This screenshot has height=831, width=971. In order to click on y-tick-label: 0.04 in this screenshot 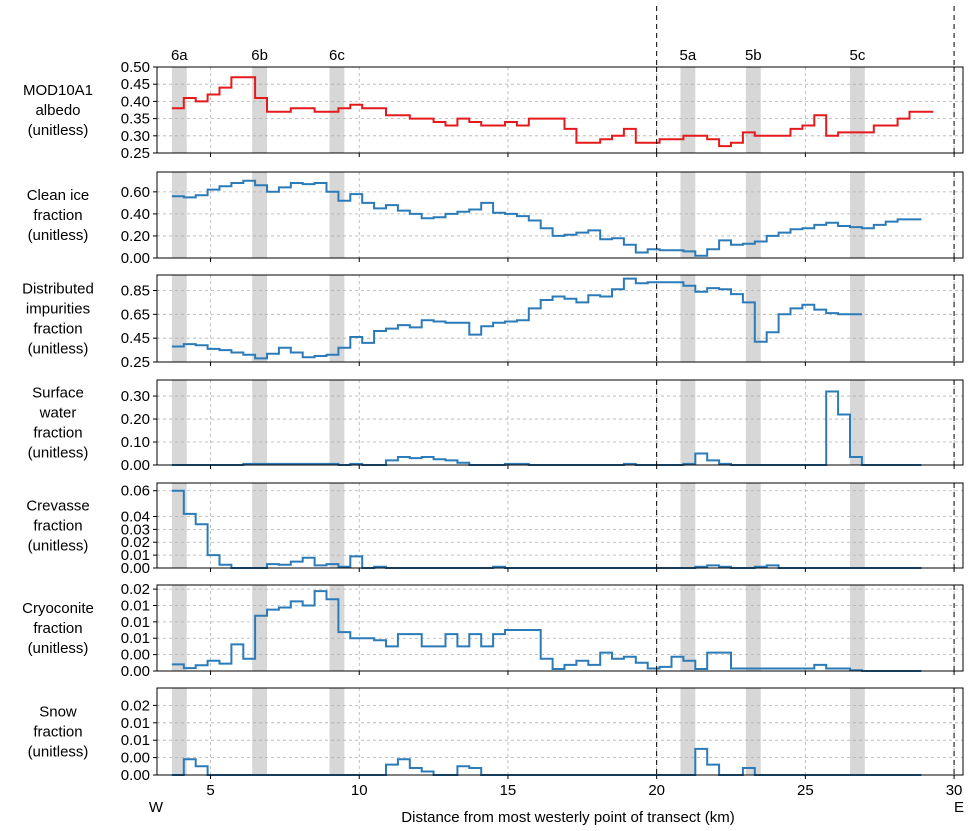, I will do `click(135, 516)`.